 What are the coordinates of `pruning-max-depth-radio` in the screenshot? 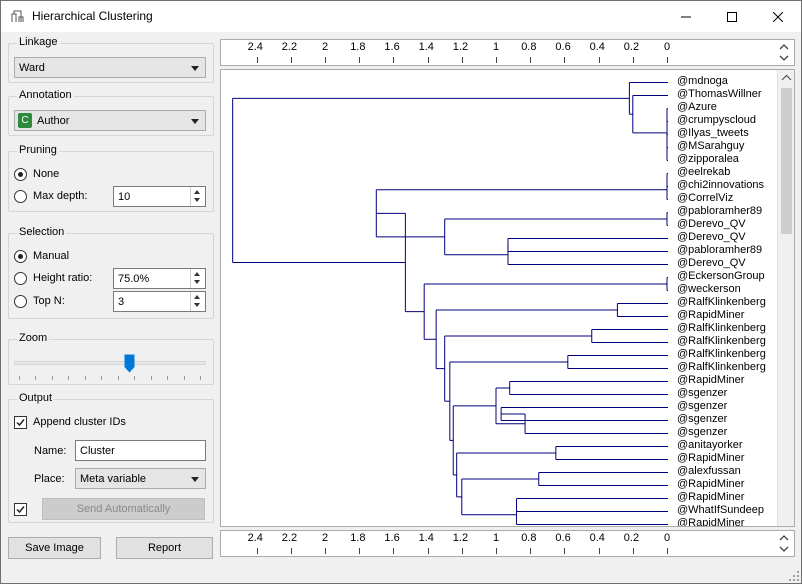 It's located at (20, 196).